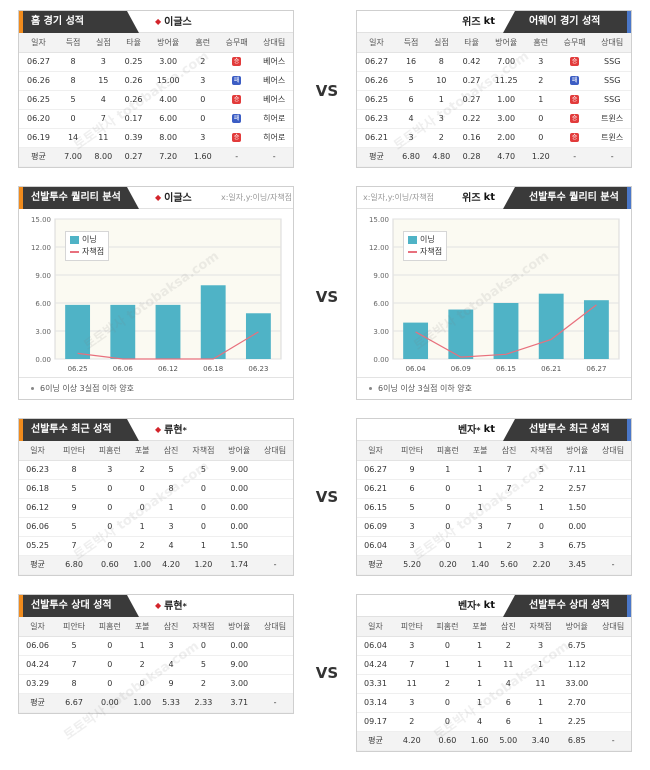  I want to click on hits-cell: 9, so click(74, 508).